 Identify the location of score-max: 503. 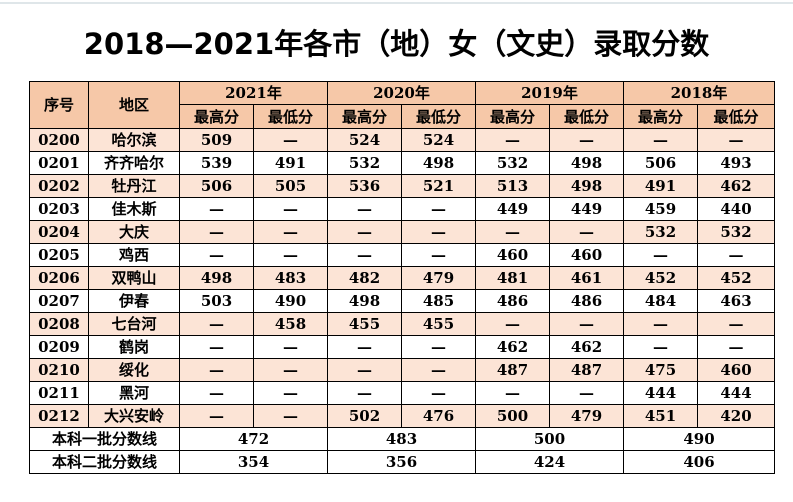
(216, 301).